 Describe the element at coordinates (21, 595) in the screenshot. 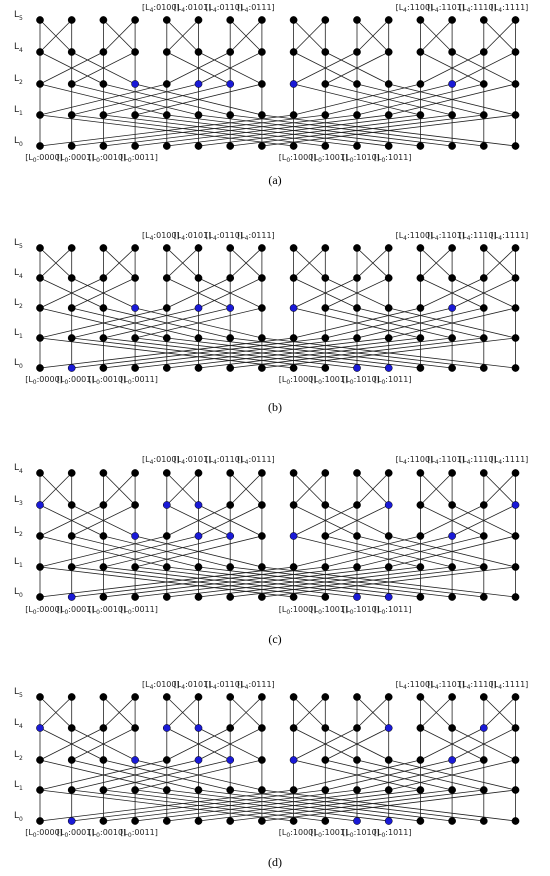

I see `label-index: 0` at that location.